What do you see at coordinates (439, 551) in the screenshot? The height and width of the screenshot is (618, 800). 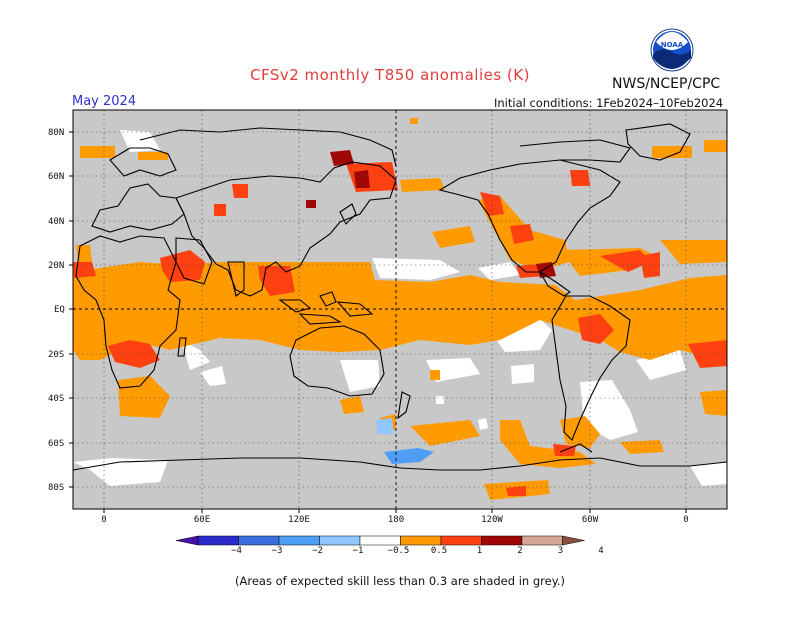 I see `colorbar-tick-label: 0.5` at bounding box center [439, 551].